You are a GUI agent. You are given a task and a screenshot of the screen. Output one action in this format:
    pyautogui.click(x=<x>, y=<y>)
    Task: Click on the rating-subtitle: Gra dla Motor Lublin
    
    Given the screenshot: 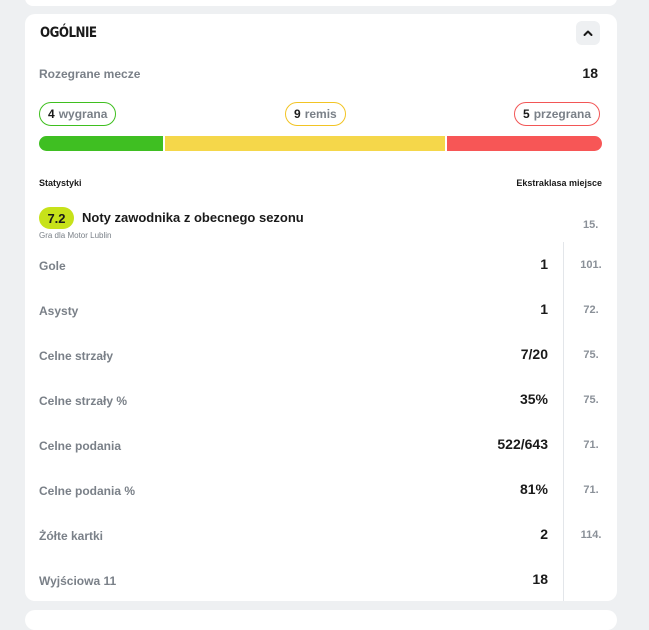 What is the action you would take?
    pyautogui.click(x=75, y=235)
    